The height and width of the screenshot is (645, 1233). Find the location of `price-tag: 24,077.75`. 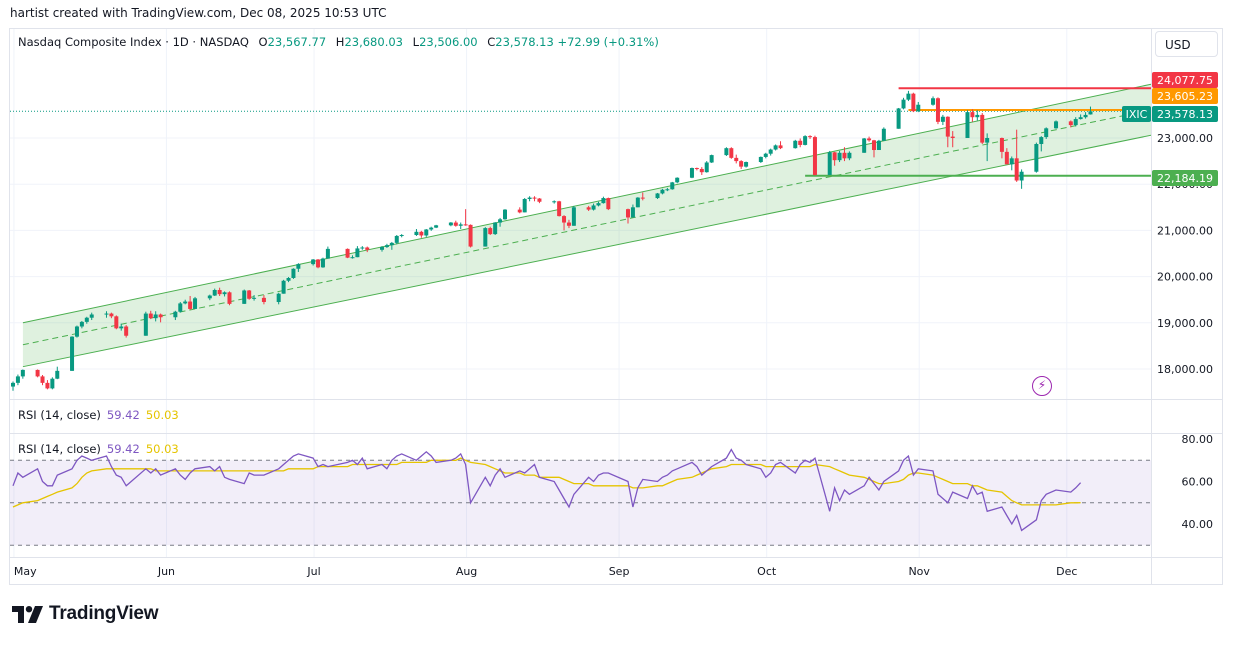

price-tag: 24,077.75 is located at coordinates (1185, 80).